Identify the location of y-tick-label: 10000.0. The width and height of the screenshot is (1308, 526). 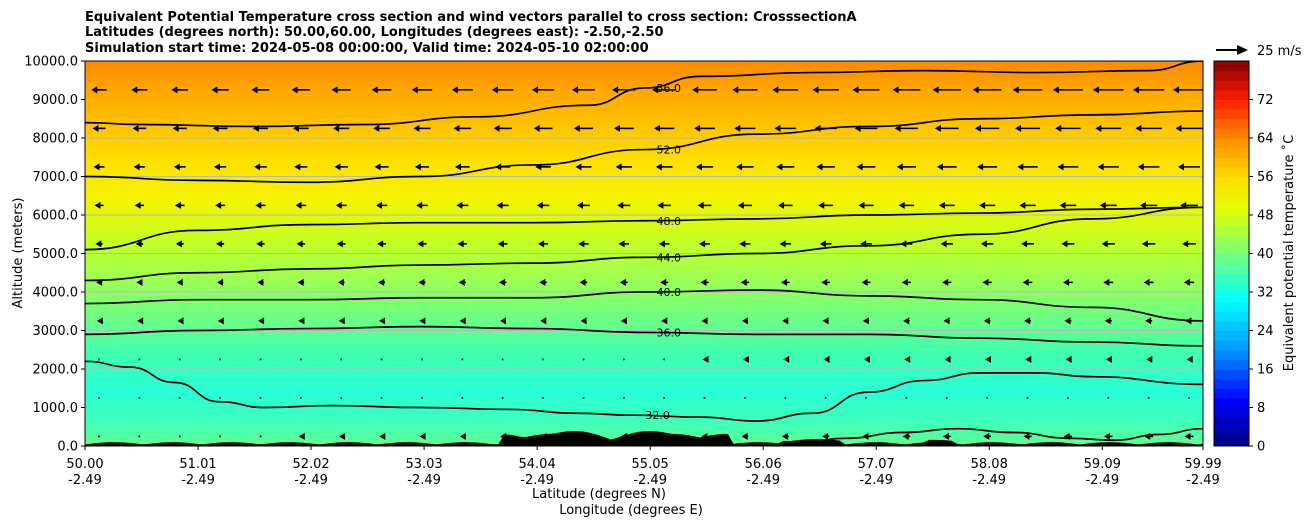
(51, 62).